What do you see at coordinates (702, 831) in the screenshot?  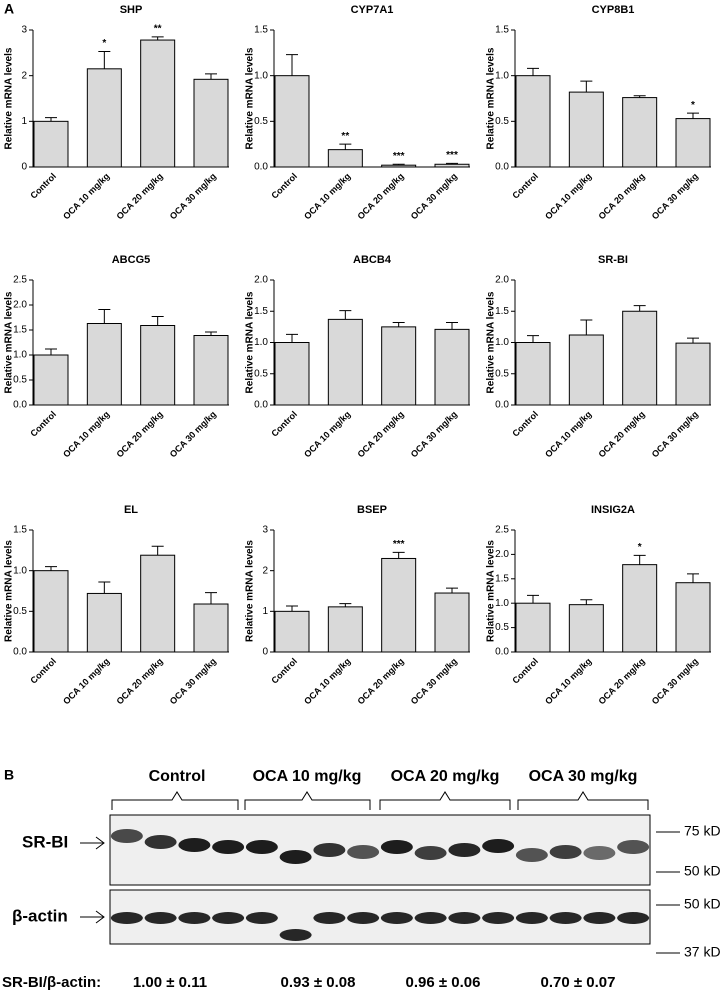 I see `marker-label: 75 kD` at bounding box center [702, 831].